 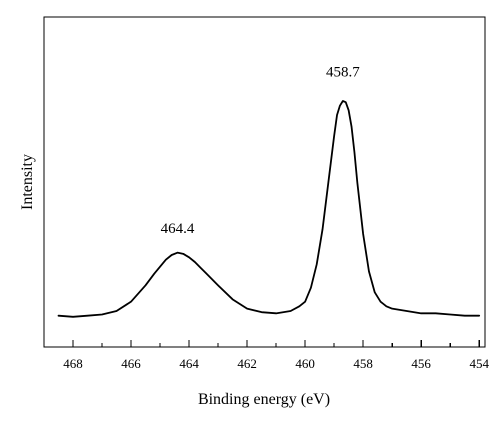 I want to click on x-tick-label-462: 462, so click(x=247, y=363).